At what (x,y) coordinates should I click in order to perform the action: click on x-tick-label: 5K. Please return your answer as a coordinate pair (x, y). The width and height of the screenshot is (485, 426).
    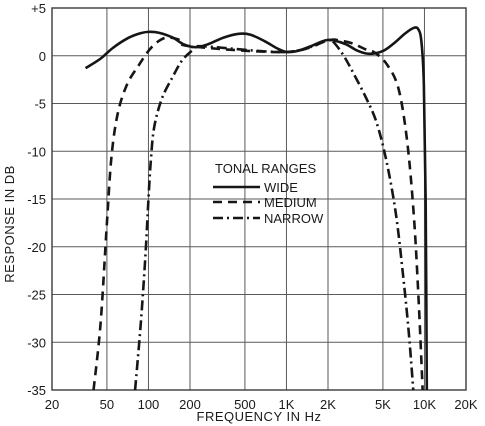
    Looking at the image, I should click on (383, 404).